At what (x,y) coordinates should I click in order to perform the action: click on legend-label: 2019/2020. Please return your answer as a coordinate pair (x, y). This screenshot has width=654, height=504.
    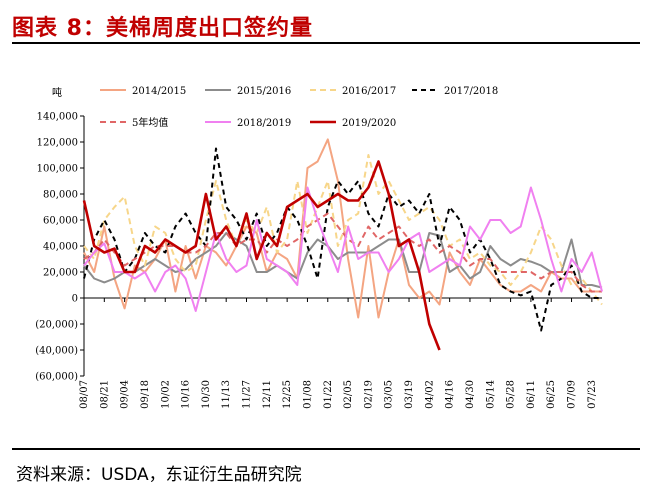
    Looking at the image, I should click on (369, 123).